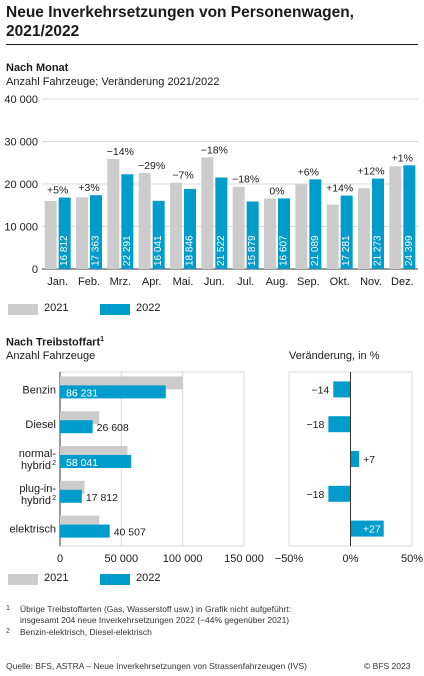 This screenshot has height=676, width=424. Describe the element at coordinates (36, 501) in the screenshot. I see `category-label: hybrid` at that location.